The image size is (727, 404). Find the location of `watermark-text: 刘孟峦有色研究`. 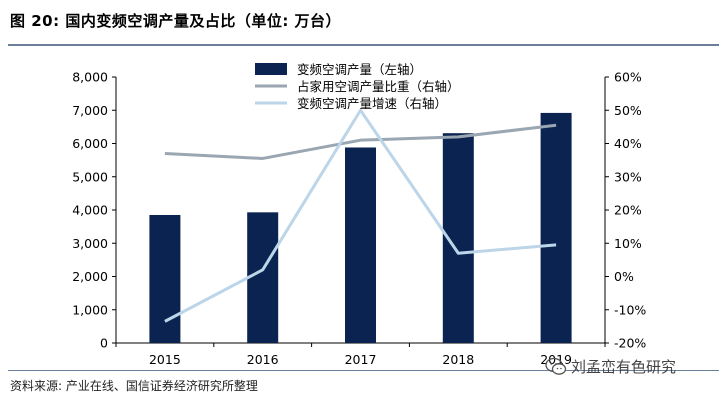

watermark-text: 刘孟峦有色研究 is located at coordinates (624, 367).